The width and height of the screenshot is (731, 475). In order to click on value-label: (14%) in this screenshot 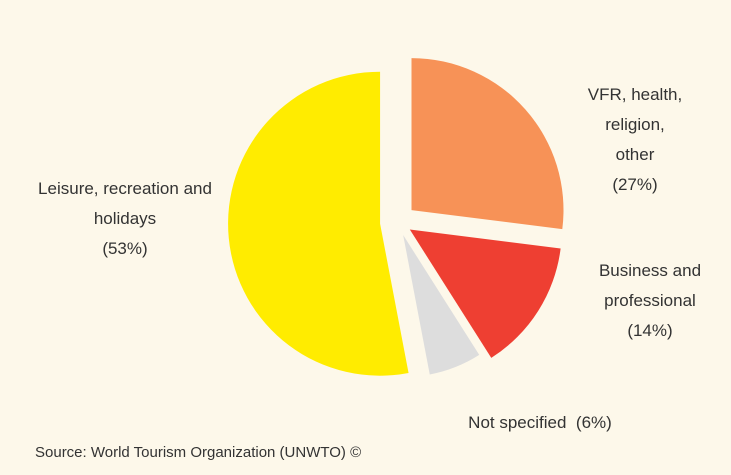, I will do `click(650, 330)`.